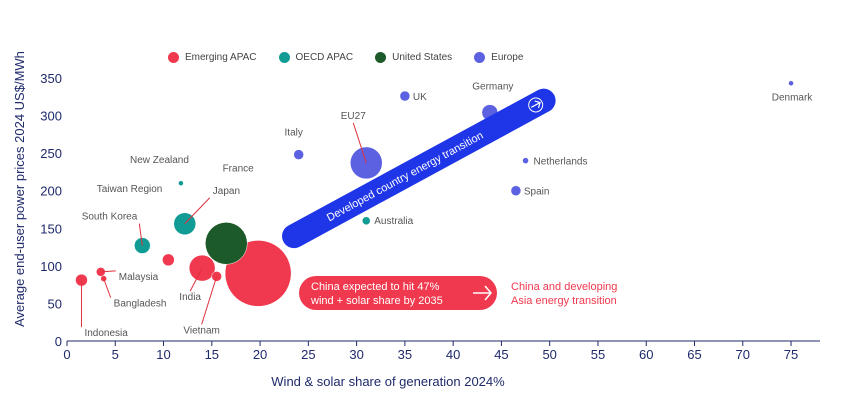  What do you see at coordinates (181, 183) in the screenshot?
I see `point-new-zealand` at bounding box center [181, 183].